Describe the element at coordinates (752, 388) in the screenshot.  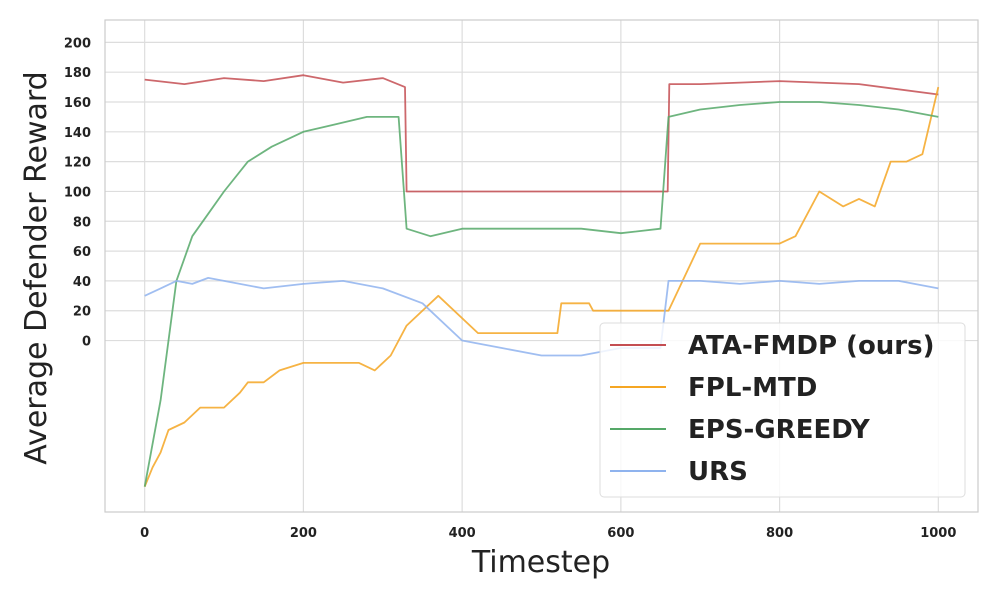
I see `legend-entry: FPL-MTD` at that location.